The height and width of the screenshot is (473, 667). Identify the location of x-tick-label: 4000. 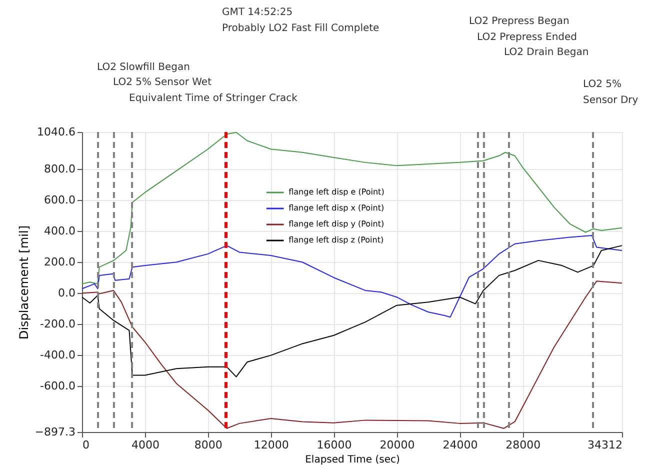
(145, 445).